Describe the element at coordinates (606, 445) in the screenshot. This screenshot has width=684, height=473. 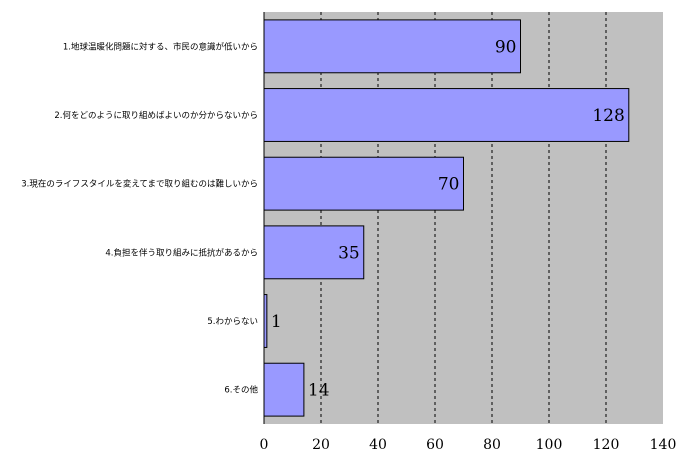
I see `x-tick-label: 120` at that location.